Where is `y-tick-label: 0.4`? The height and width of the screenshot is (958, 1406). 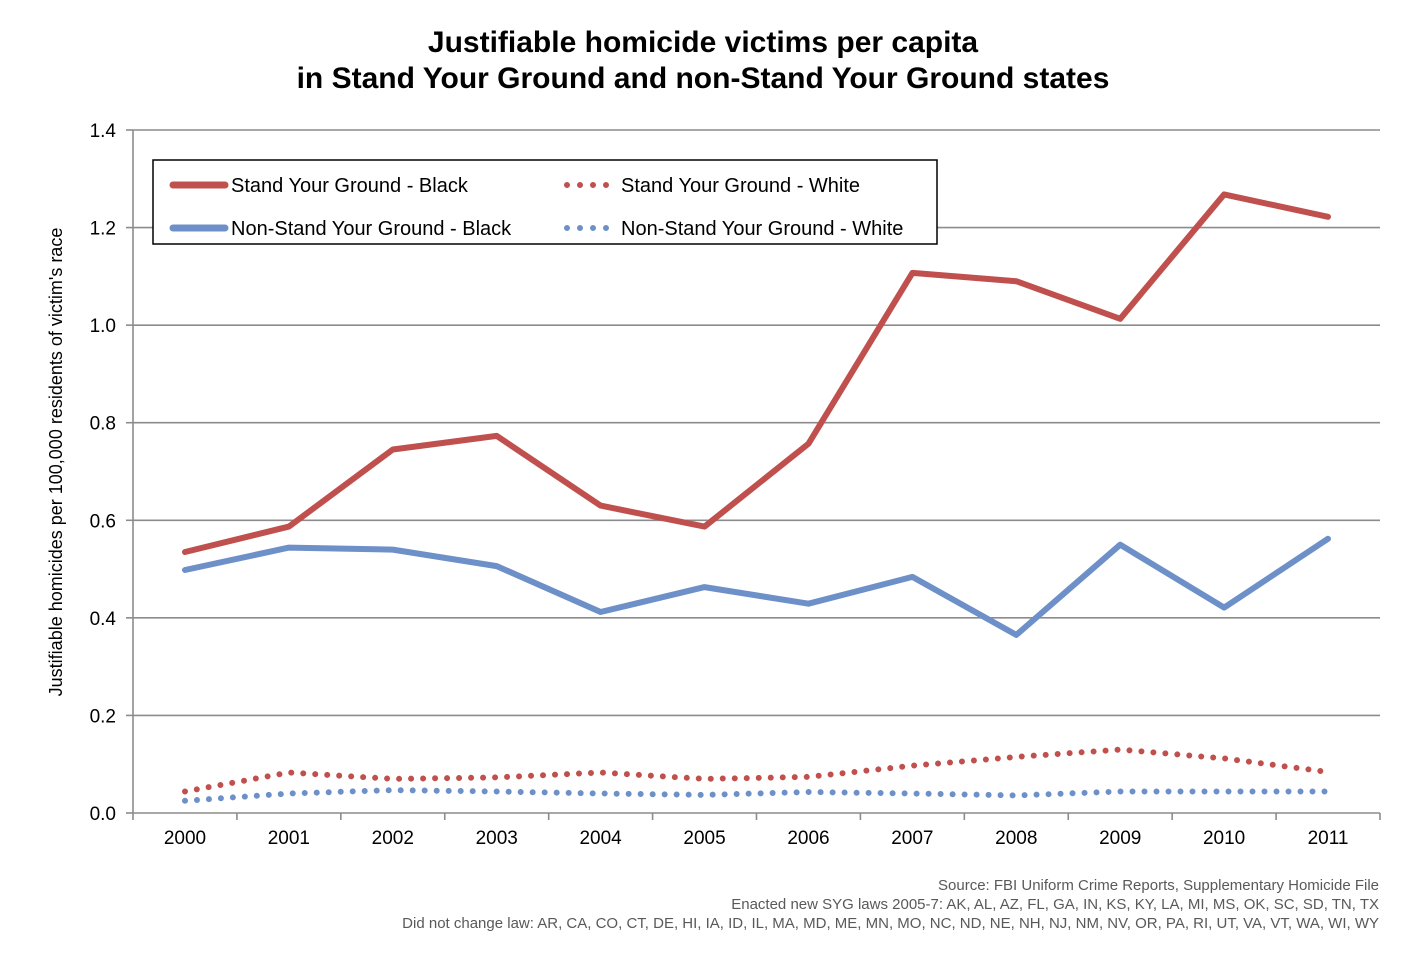
y-tick-label: 0.4 is located at coordinates (103, 619).